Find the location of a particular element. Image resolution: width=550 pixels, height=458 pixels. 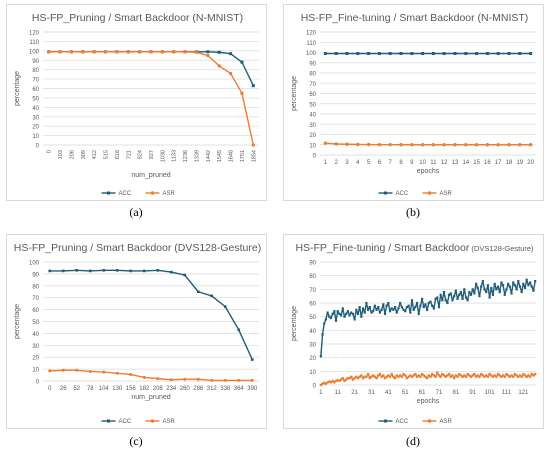

x-tick-label: 1545 is located at coordinates (220, 156).